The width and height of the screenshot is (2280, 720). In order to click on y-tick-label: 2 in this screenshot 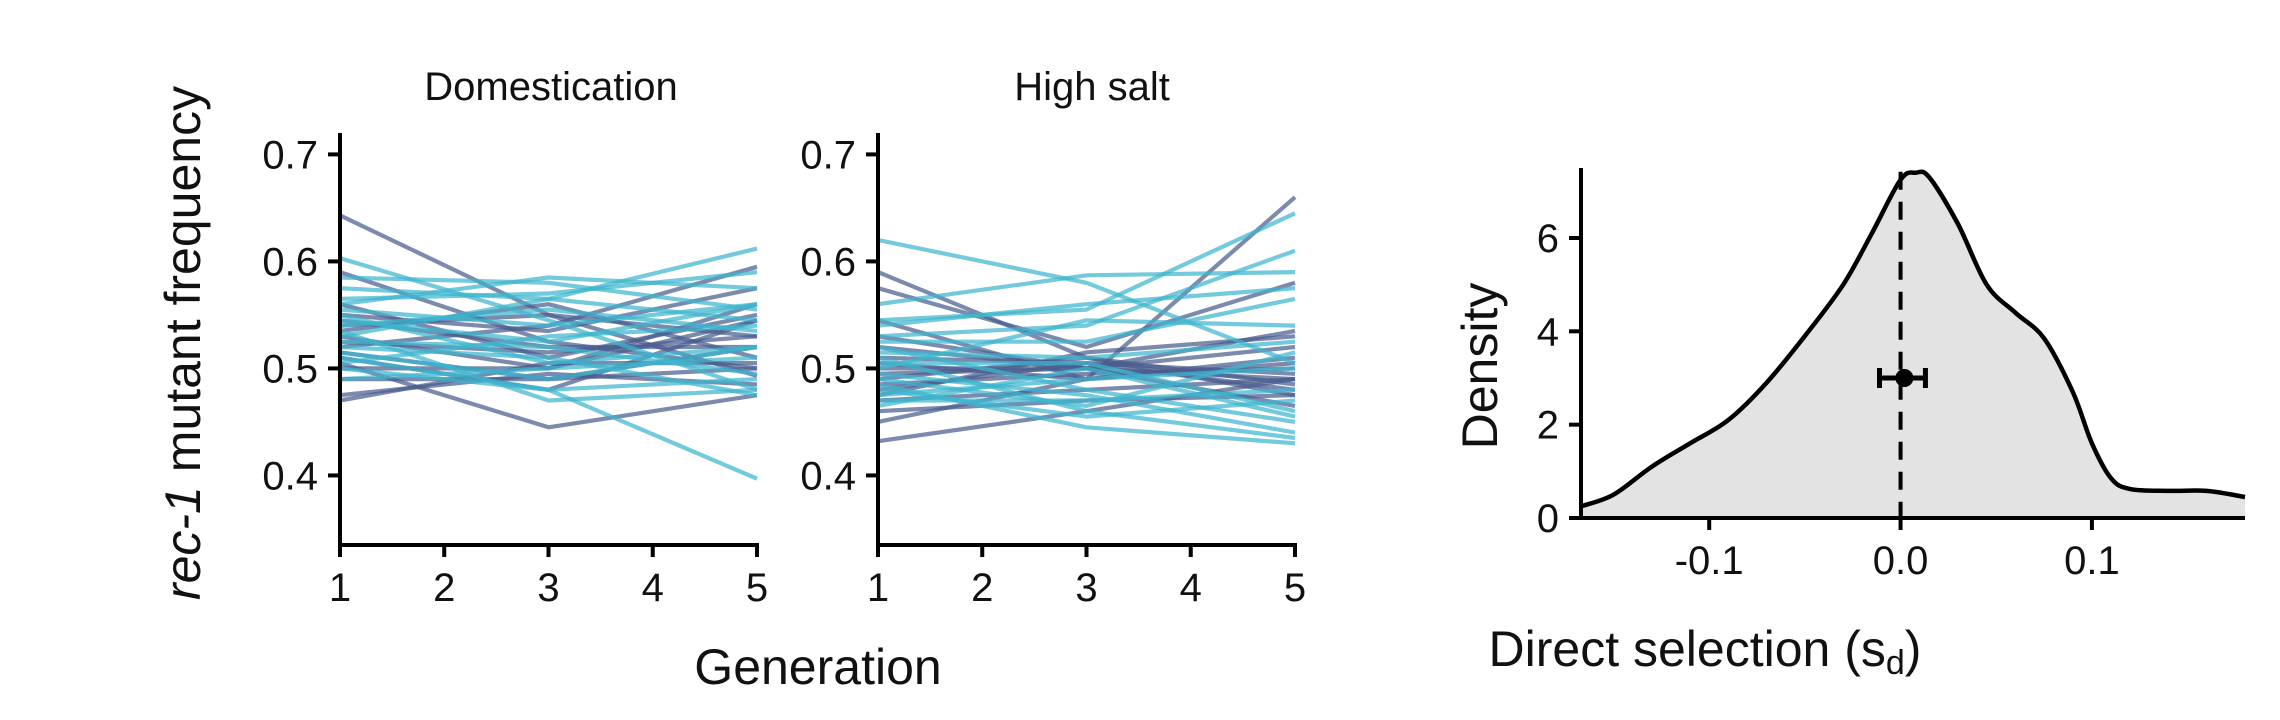, I will do `click(1548, 426)`.